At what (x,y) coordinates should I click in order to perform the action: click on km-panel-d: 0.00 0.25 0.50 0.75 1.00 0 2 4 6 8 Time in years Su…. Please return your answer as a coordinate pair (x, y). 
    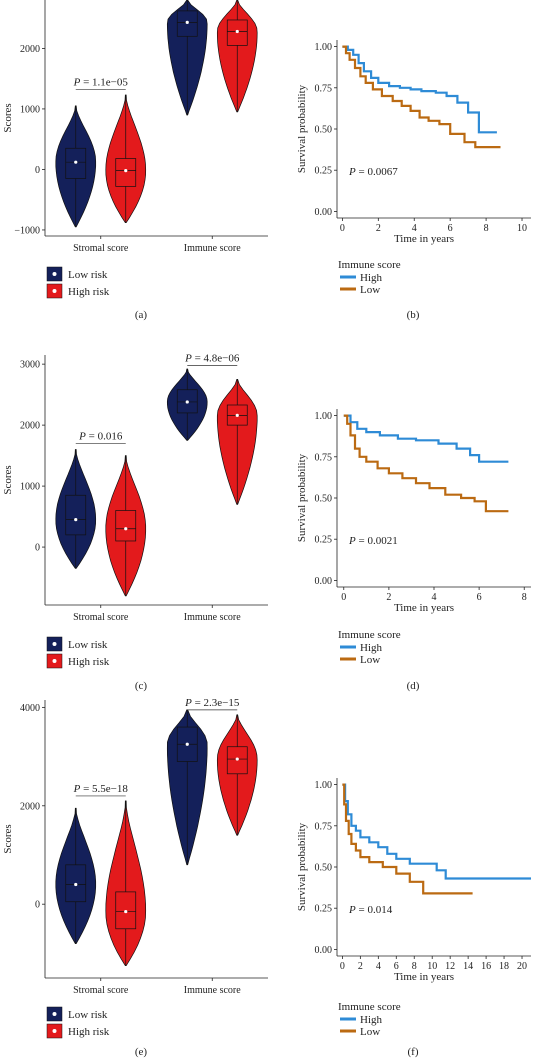
    Looking at the image, I should click on (413, 550).